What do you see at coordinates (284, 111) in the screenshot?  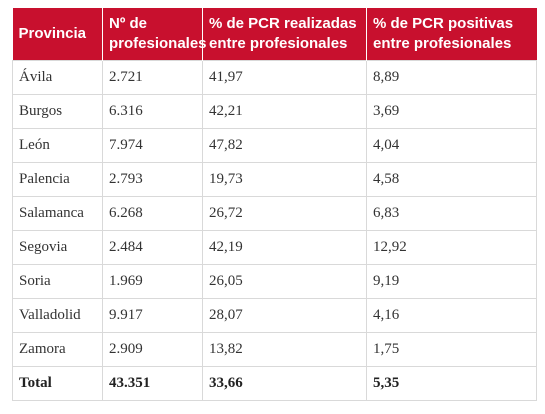 I see `cell-pcr-realizadas: 42,21` at bounding box center [284, 111].